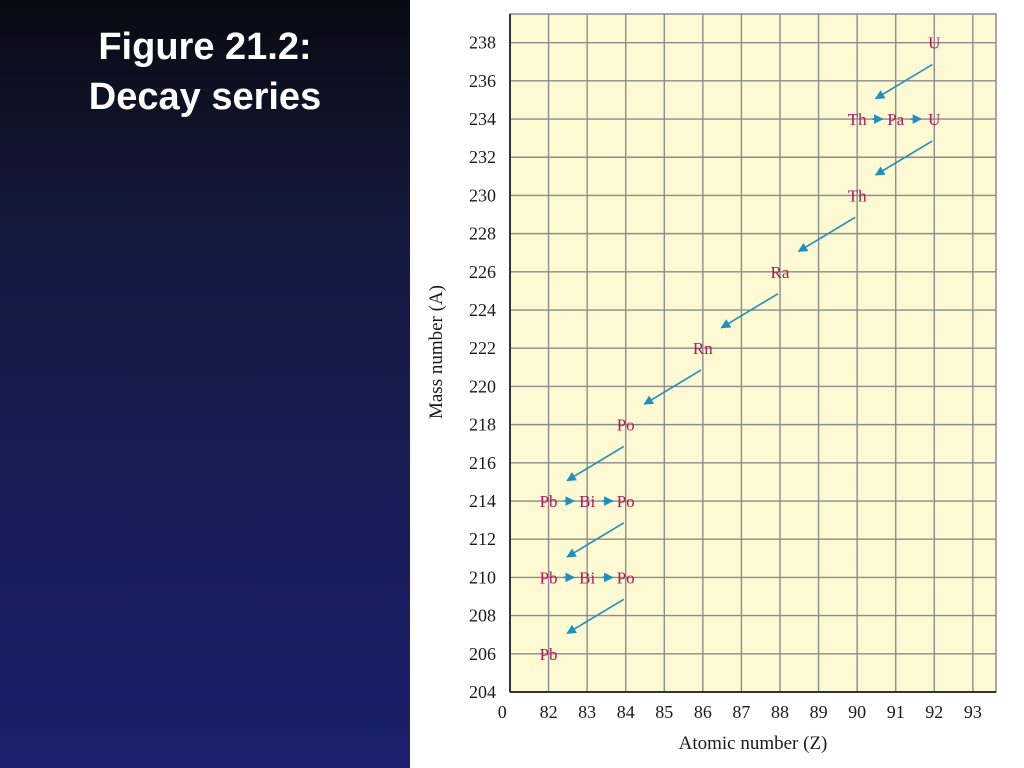 The width and height of the screenshot is (1024, 768). Describe the element at coordinates (703, 712) in the screenshot. I see `x-tick-label: 86` at that location.